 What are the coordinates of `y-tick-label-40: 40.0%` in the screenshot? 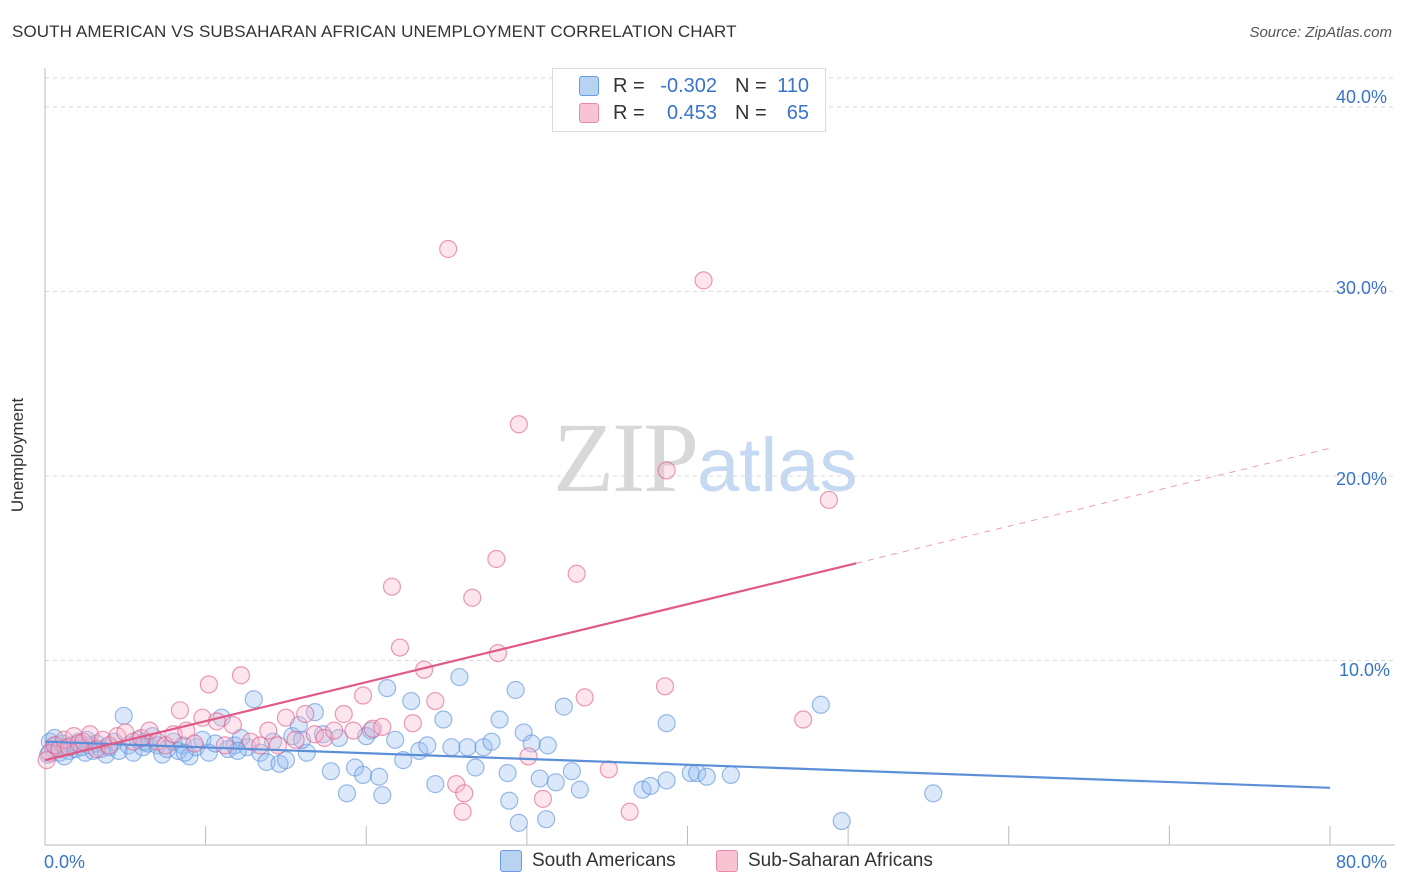 It's located at (1362, 97).